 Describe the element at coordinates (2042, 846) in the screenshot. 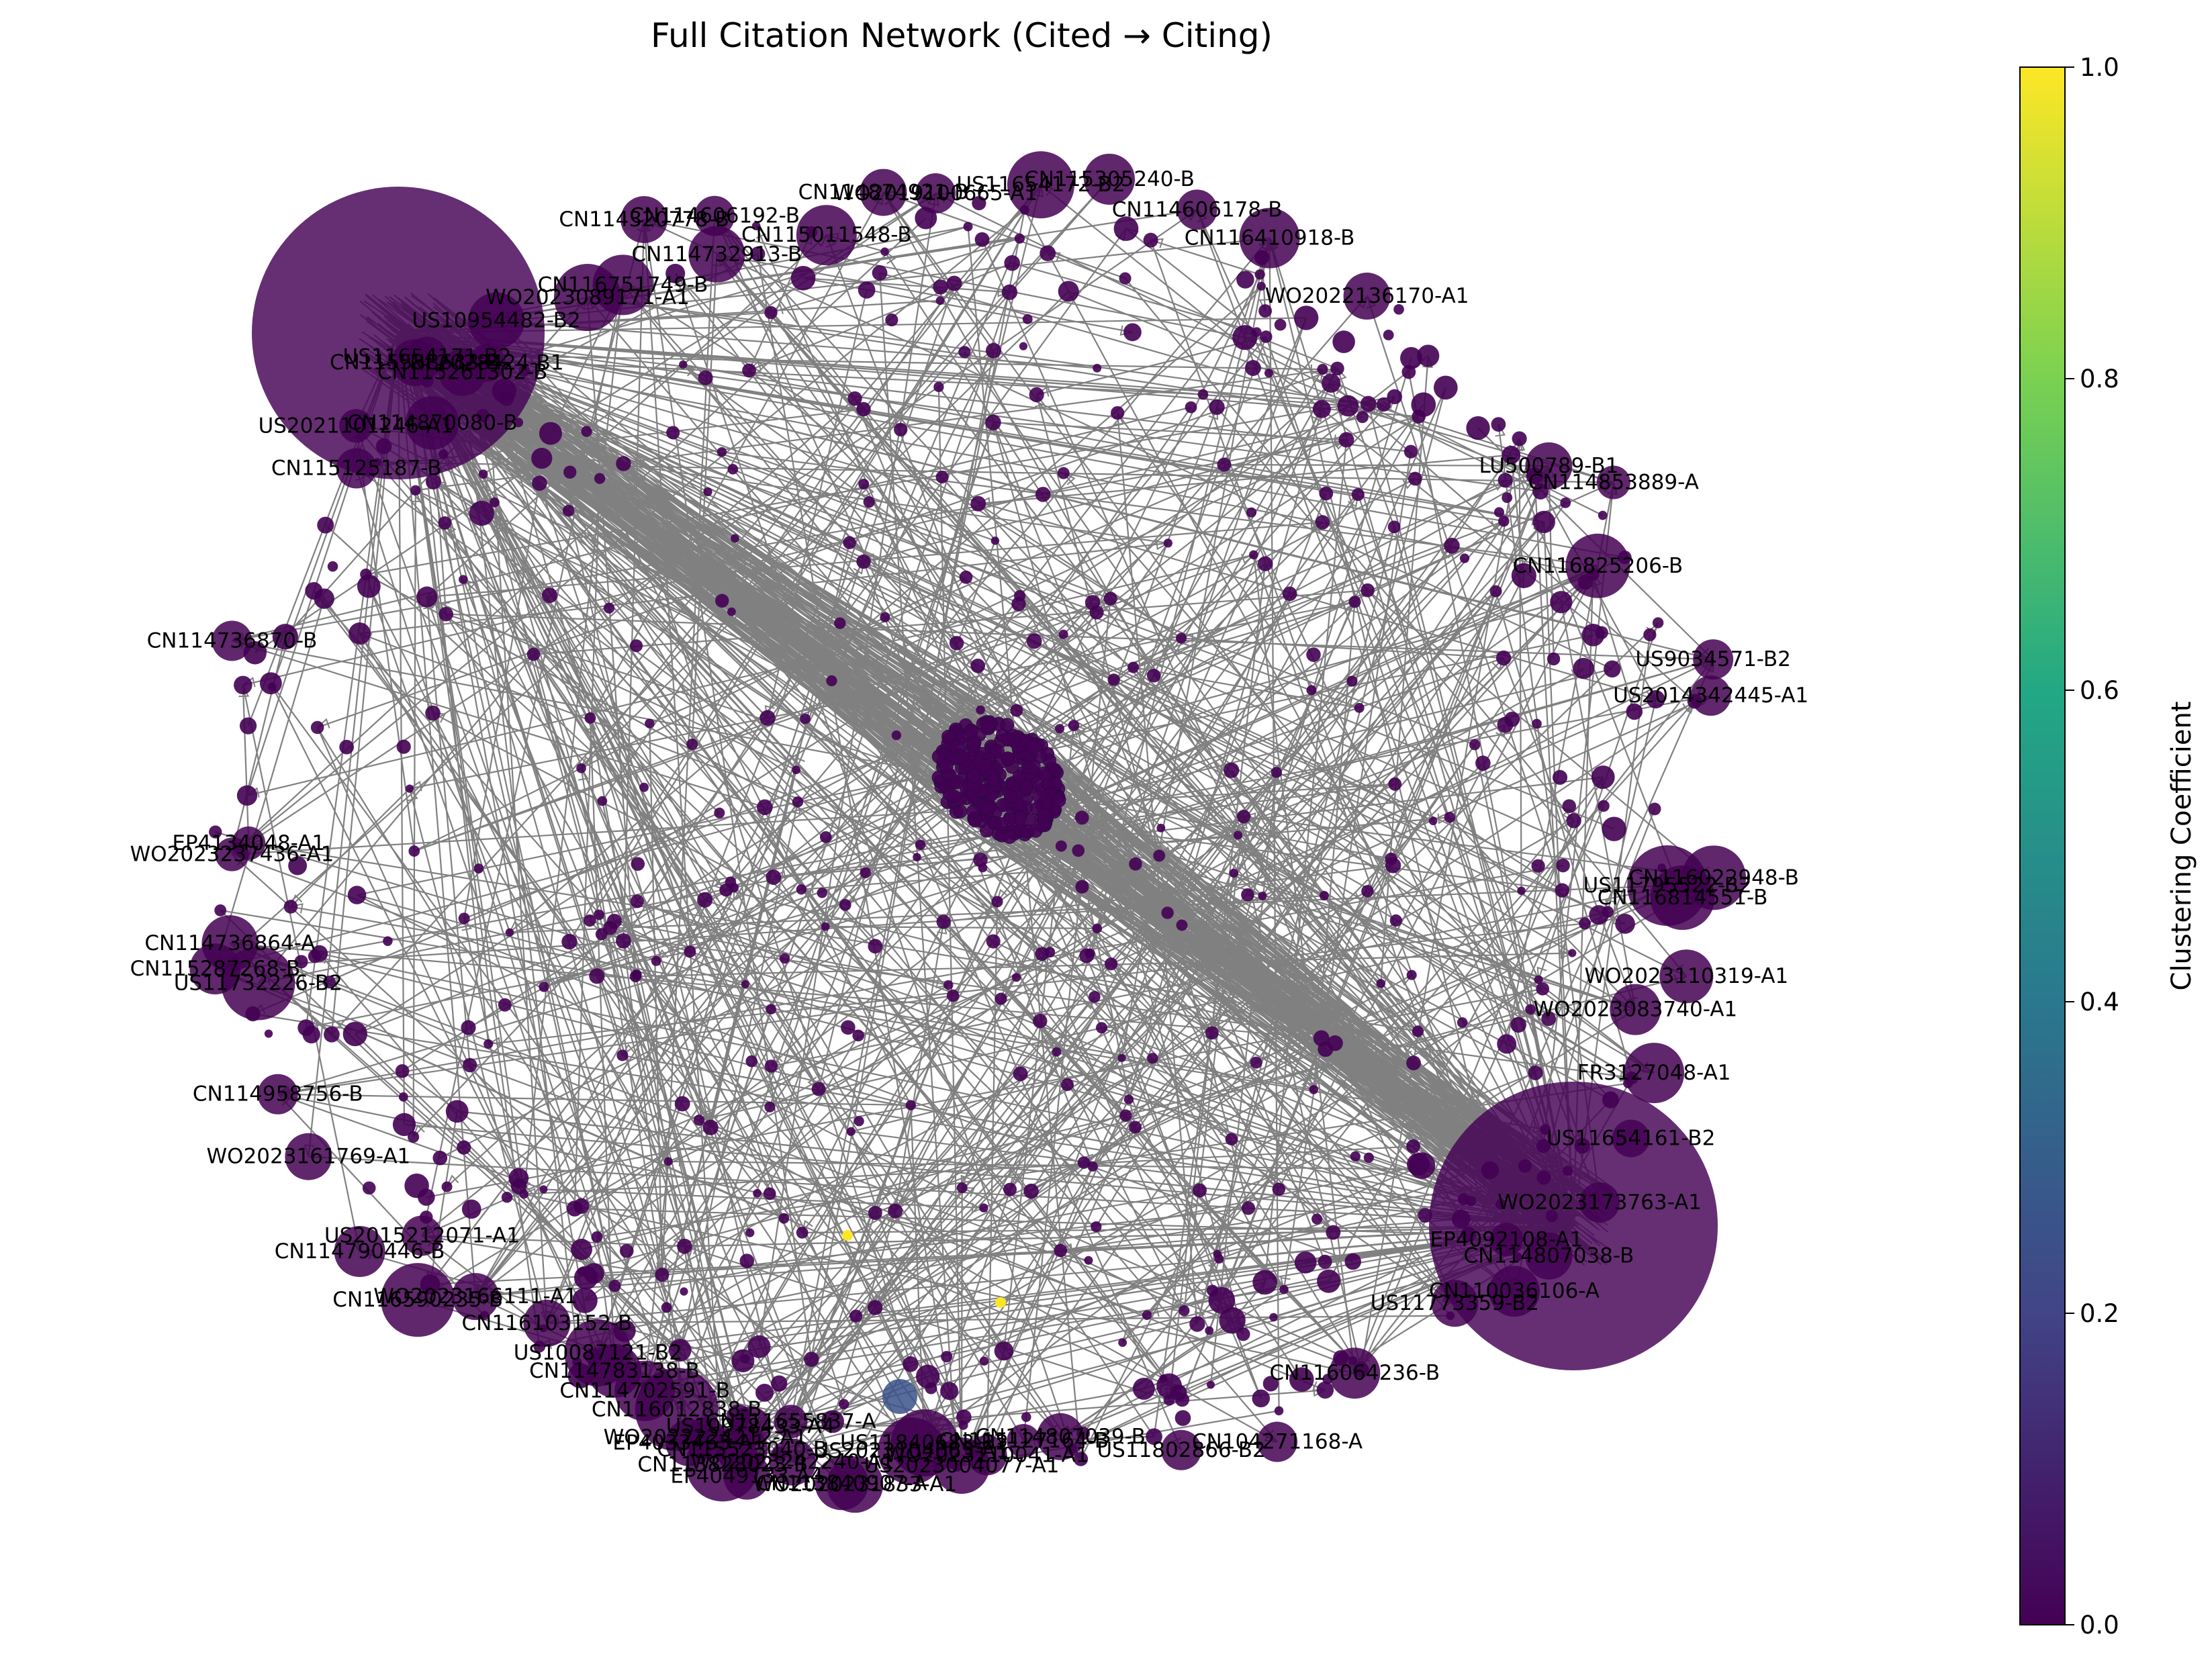

I see `colorbar-gradient` at that location.